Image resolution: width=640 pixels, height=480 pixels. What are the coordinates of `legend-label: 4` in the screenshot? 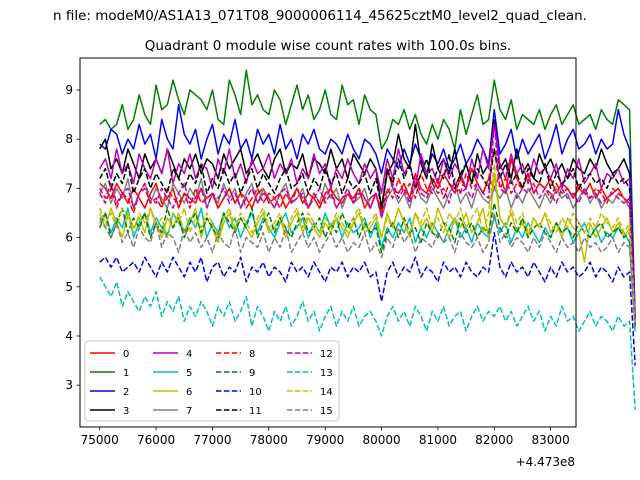 It's located at (189, 354).